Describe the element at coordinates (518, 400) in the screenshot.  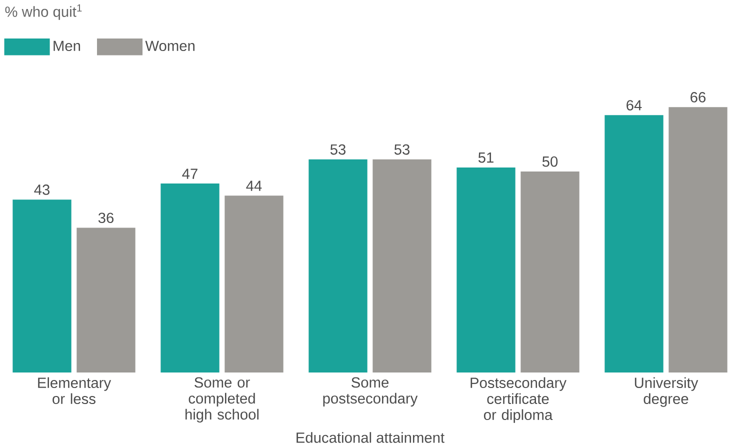
I see `x-tick-label: Postsecondary certificate or diploma` at that location.